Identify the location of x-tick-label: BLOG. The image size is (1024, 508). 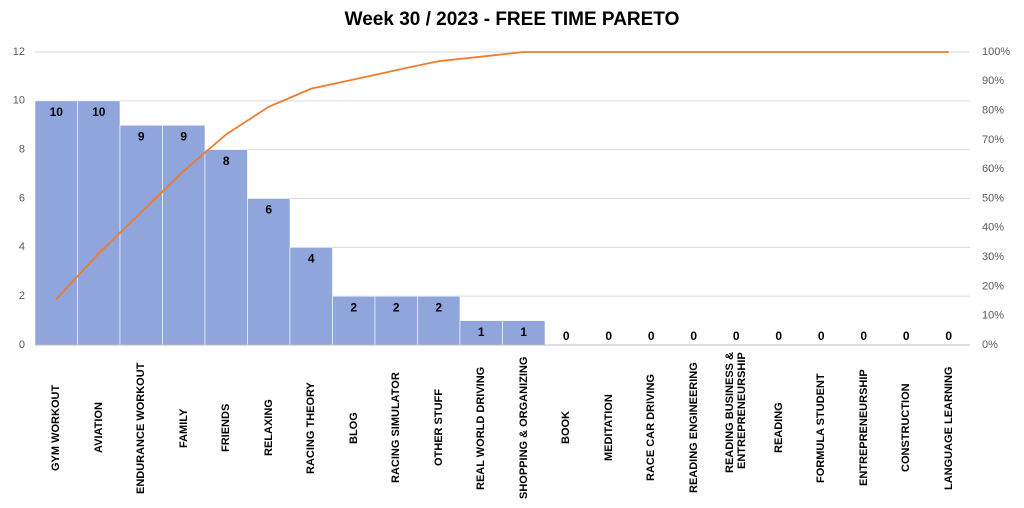
(353, 428).